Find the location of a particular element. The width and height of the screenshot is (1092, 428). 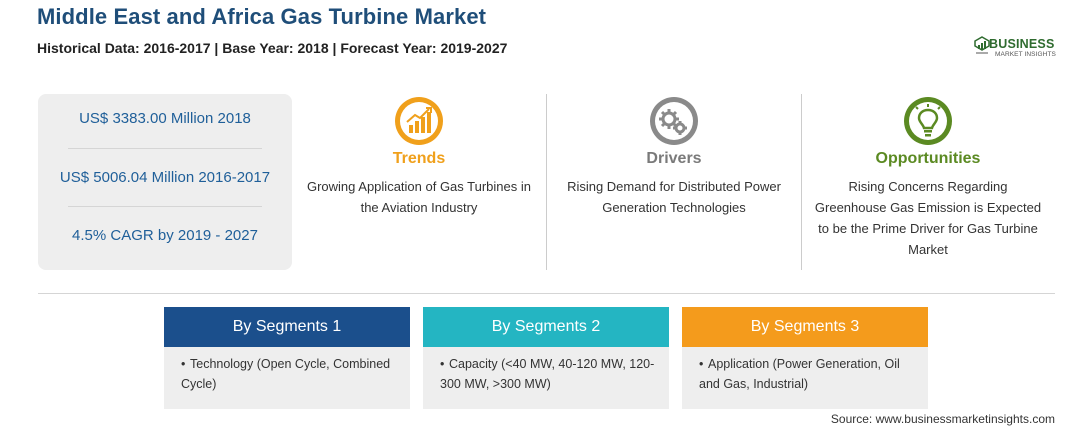

source-credit: Source: www.businessmarketinsights.com is located at coordinates (942, 419).